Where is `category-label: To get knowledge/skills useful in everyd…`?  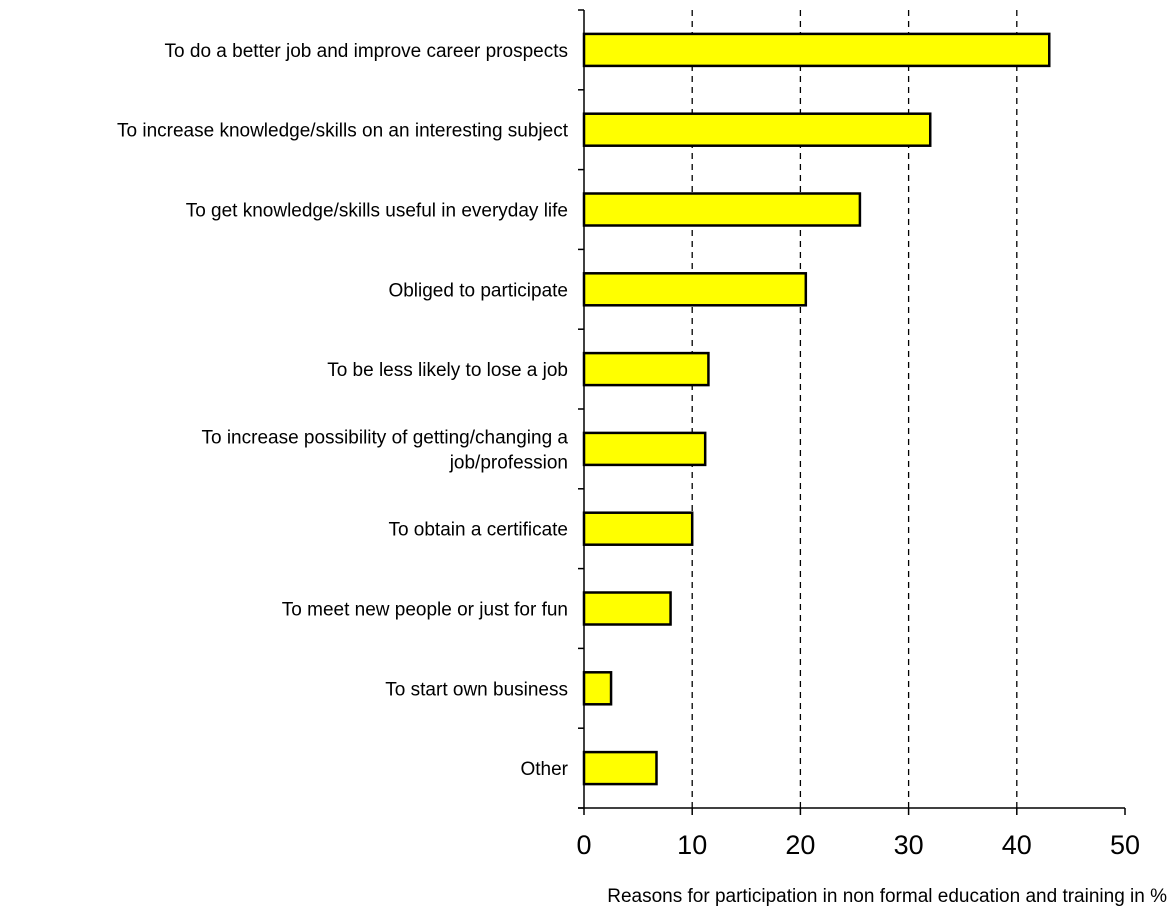
category-label: To get knowledge/skills useful in everyd… is located at coordinates (377, 211).